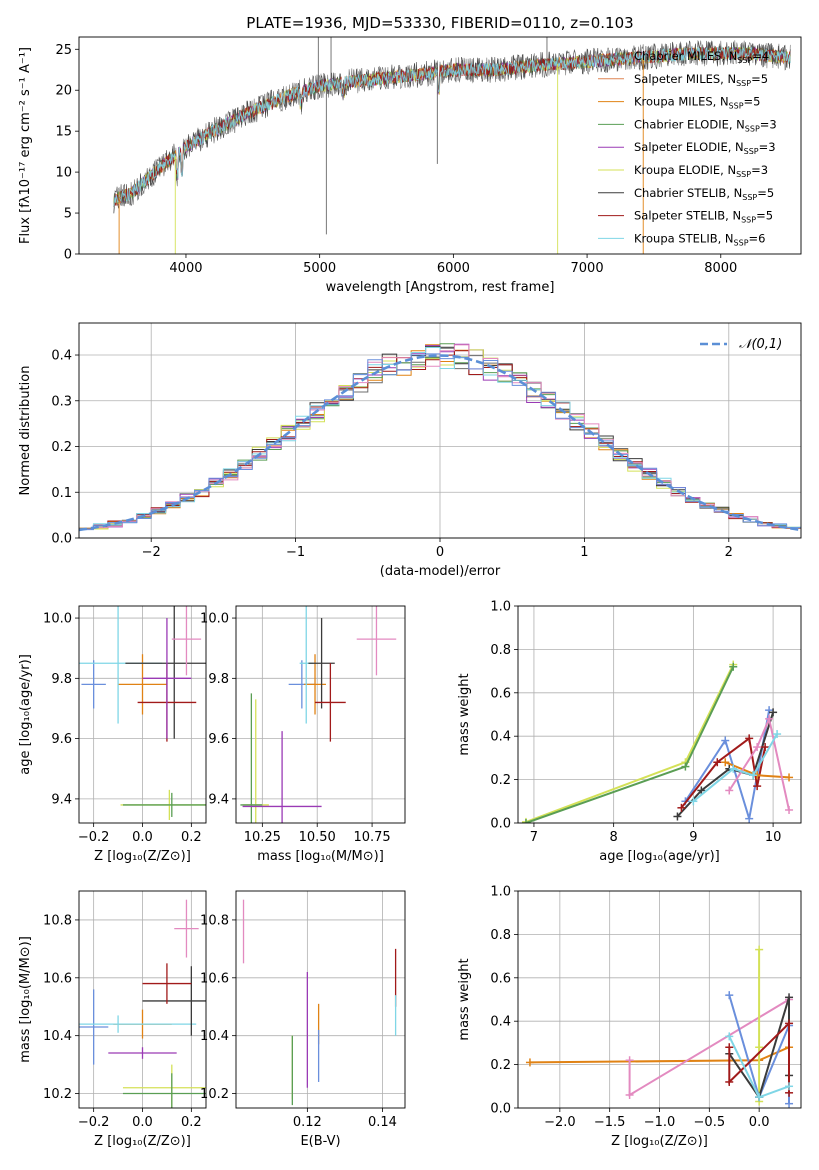  I want to click on y-axis-label: mass [log₁₀(M/M⊙)], so click(25, 999).